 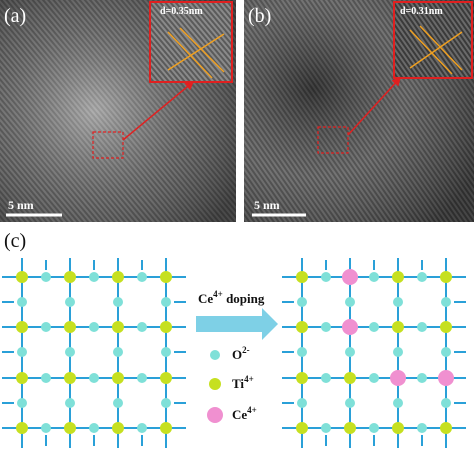 I want to click on legend: O2-Ti4+Ce4+, so click(x=232, y=384).